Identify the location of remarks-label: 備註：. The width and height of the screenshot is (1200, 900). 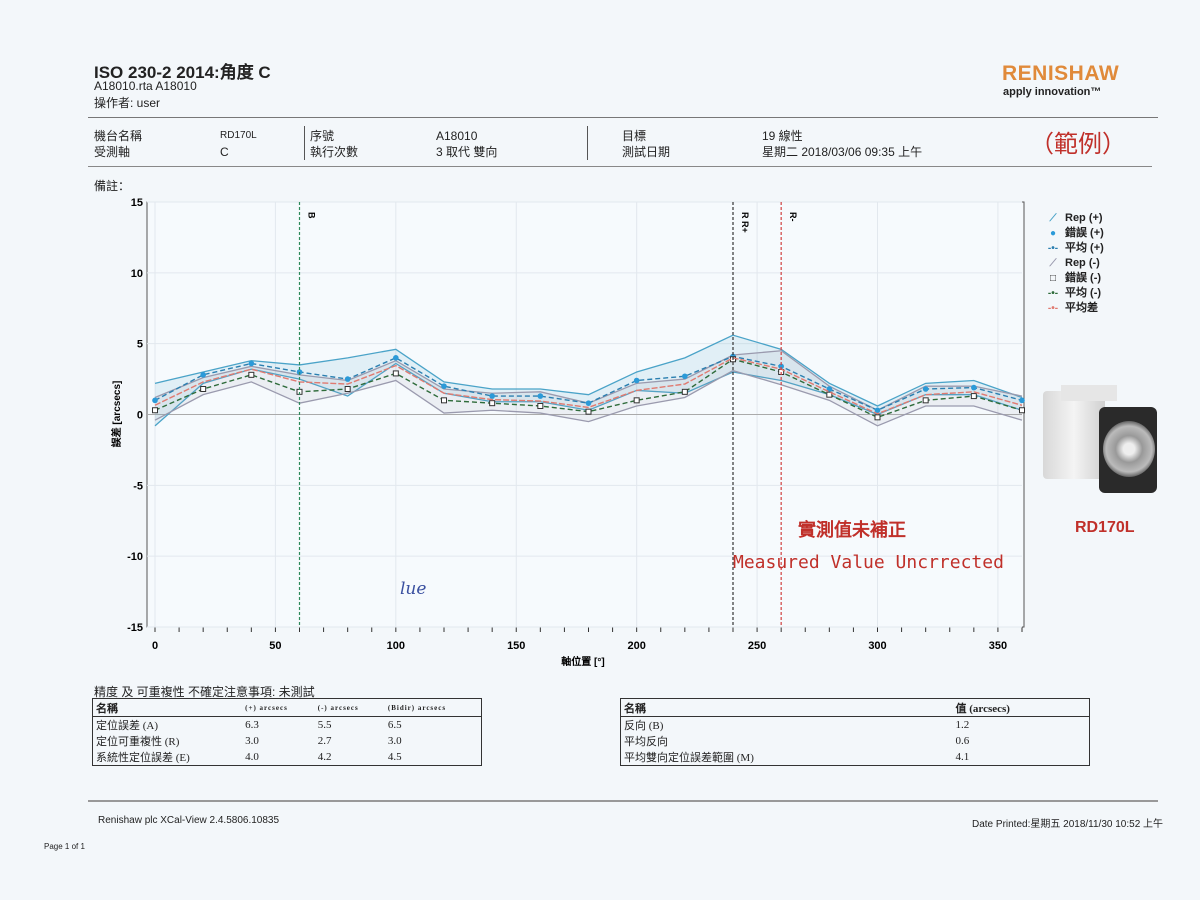
(112, 186).